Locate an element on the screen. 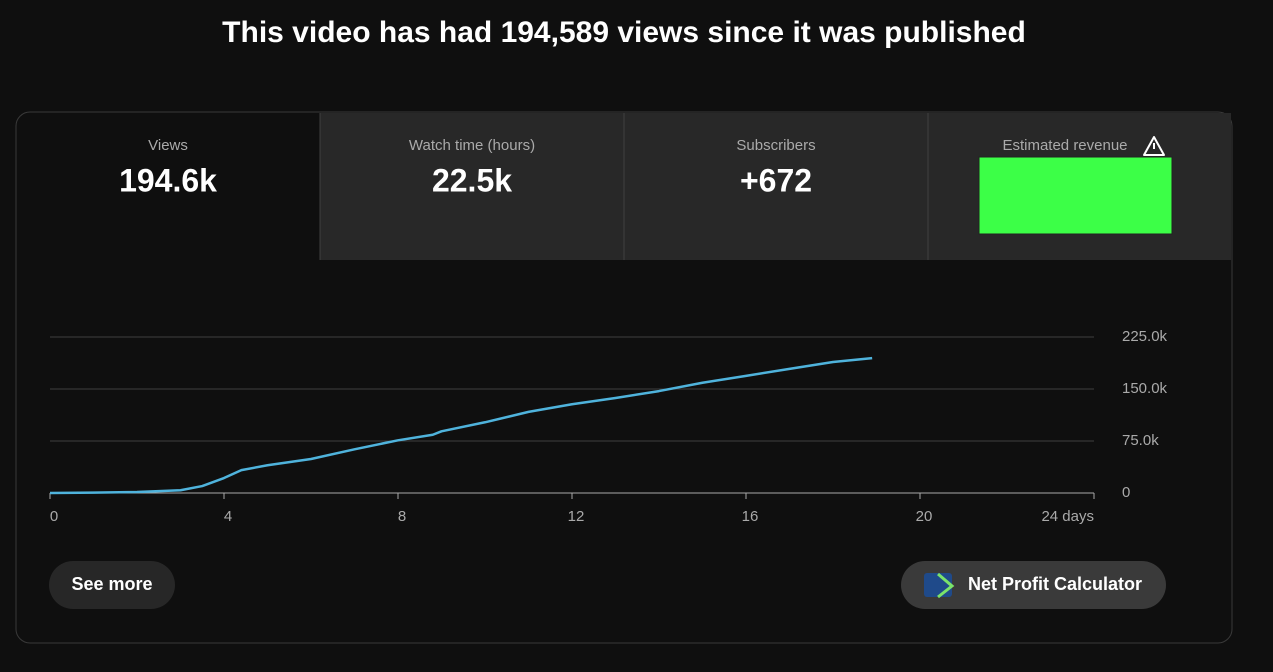 The width and height of the screenshot is (1273, 672). tab-label: Estimated revenue is located at coordinates (1064, 145).